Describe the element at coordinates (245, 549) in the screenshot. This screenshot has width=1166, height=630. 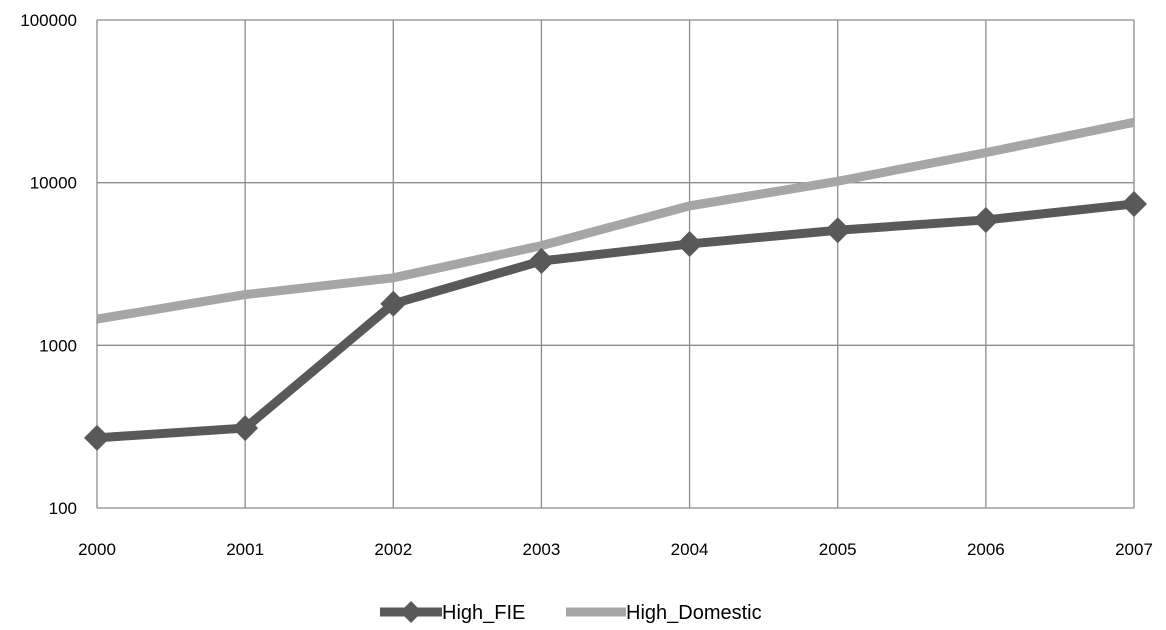
I see `x-tick-label: 2001` at that location.